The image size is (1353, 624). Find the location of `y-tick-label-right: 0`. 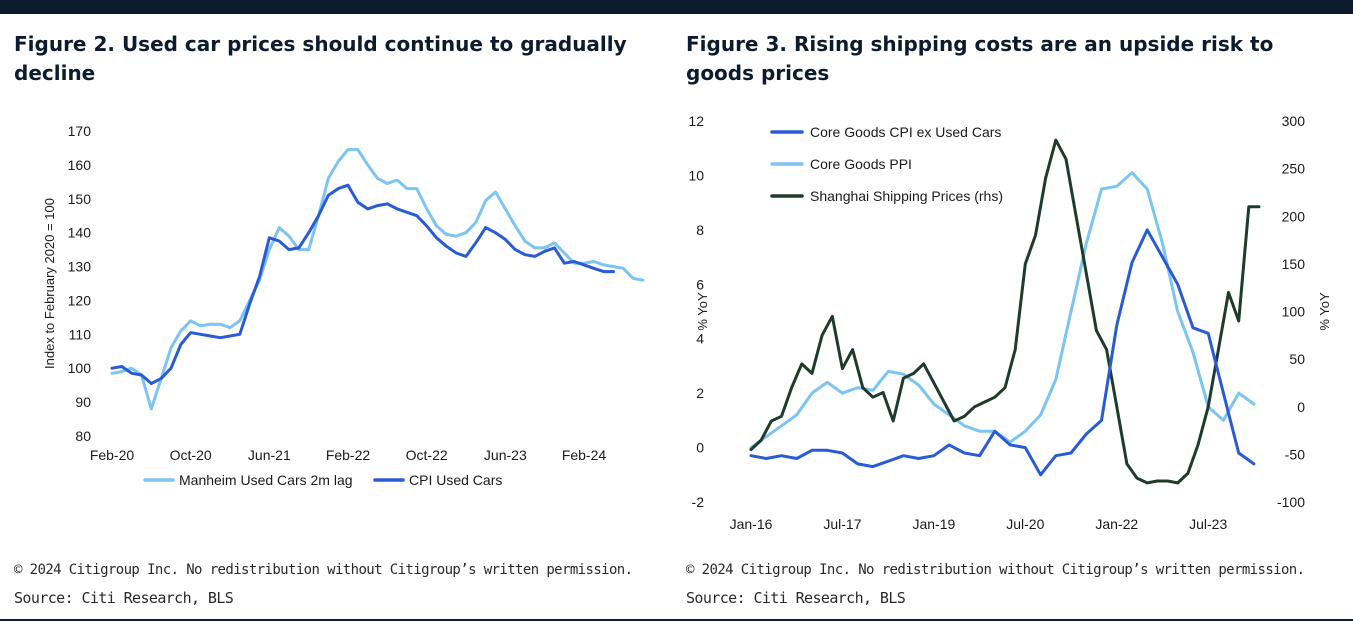

y-tick-label-right: 0 is located at coordinates (1301, 407).